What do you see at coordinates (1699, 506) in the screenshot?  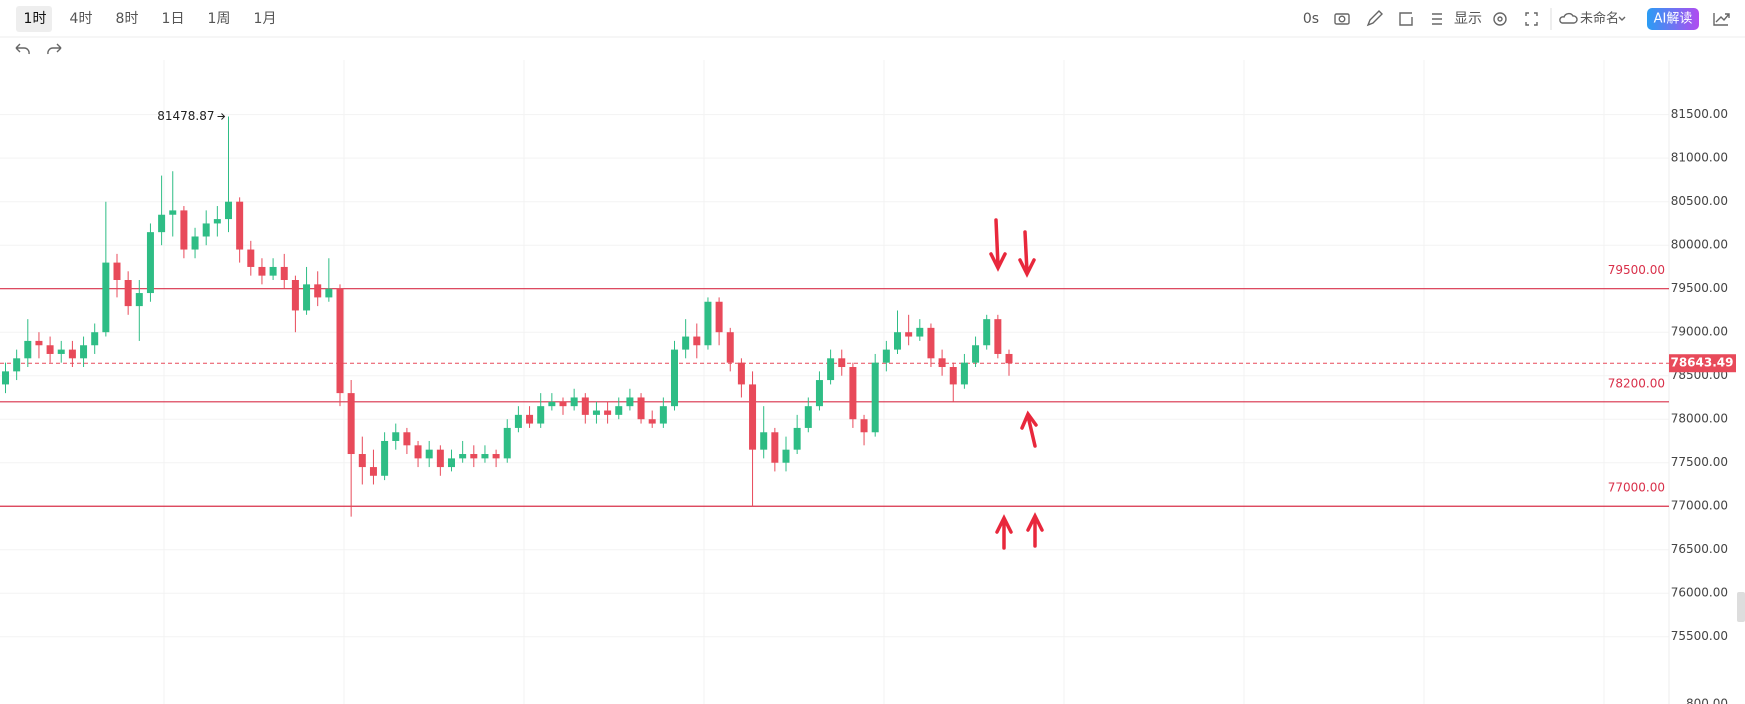 I see `y-tick-label: 77000.00` at bounding box center [1699, 506].